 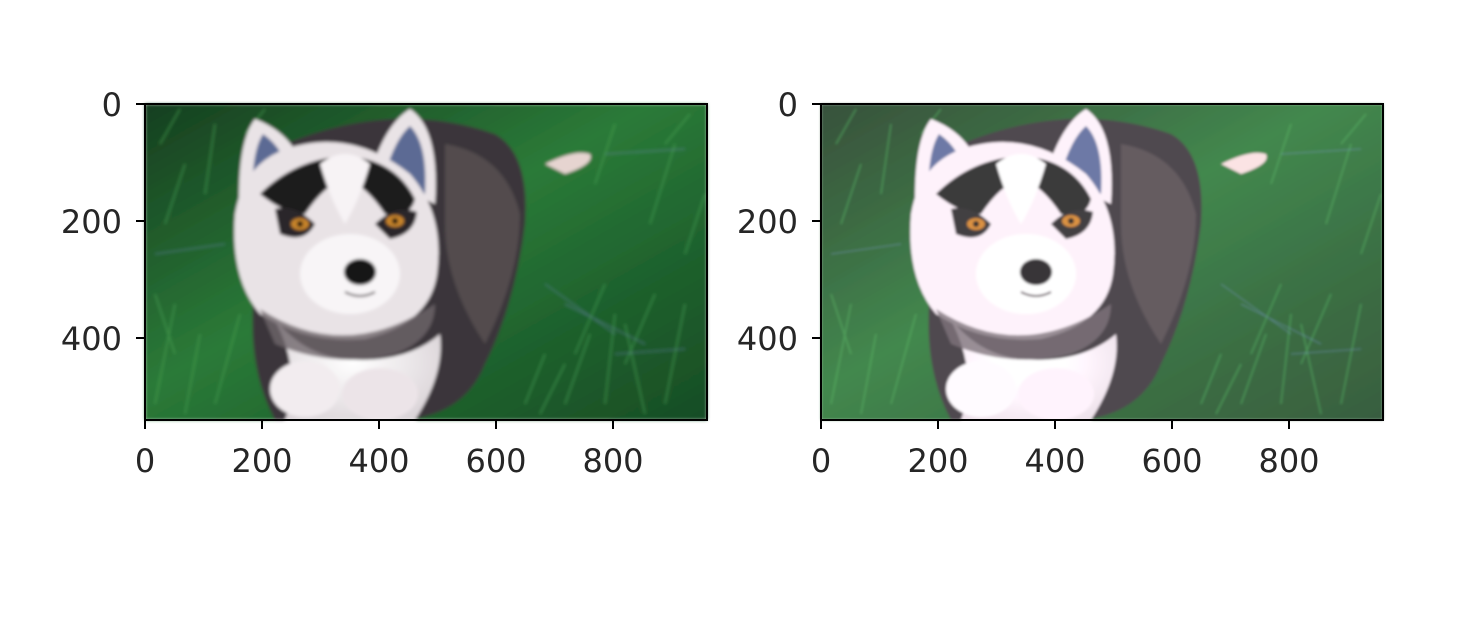 I want to click on x-axis-processed: 0 200 400 600 800, so click(x=1065, y=450).